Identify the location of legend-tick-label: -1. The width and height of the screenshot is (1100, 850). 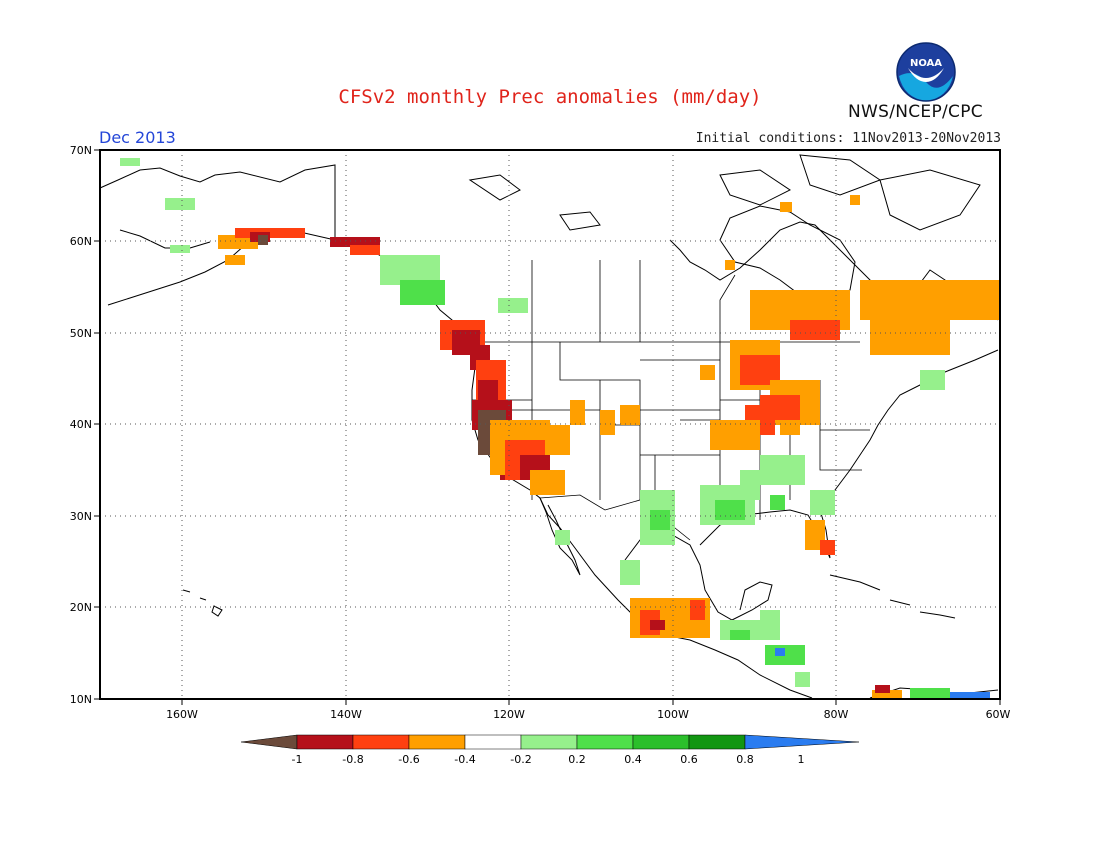
(297, 759).